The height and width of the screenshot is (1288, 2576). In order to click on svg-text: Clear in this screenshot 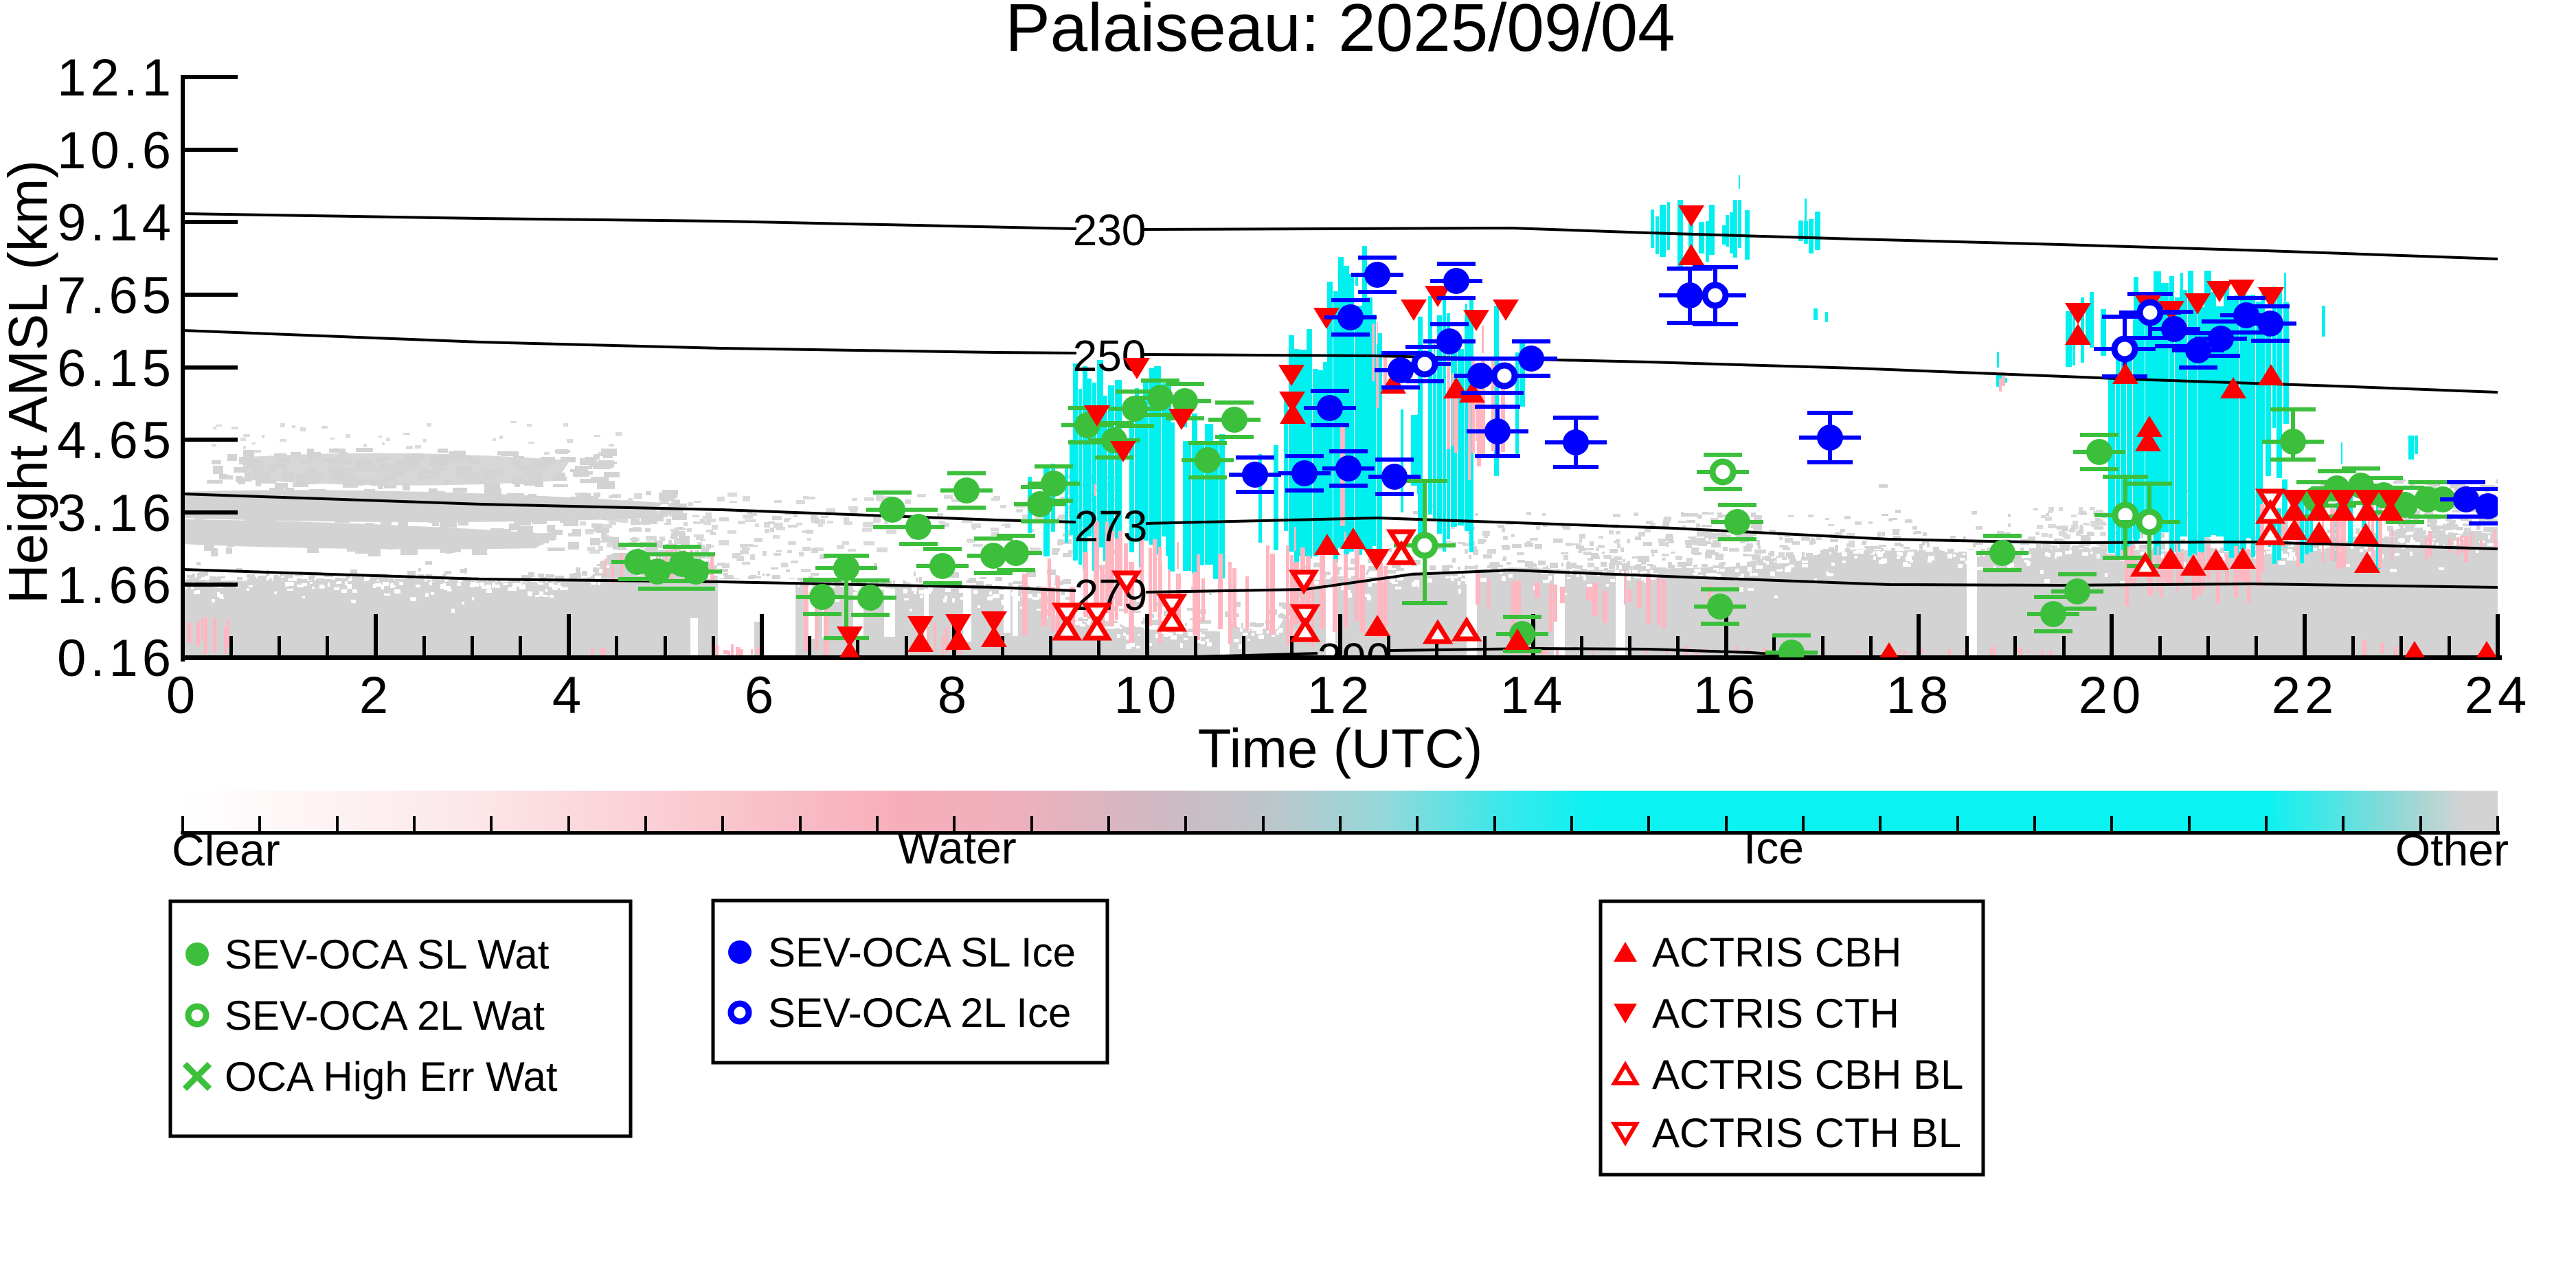, I will do `click(226, 849)`.